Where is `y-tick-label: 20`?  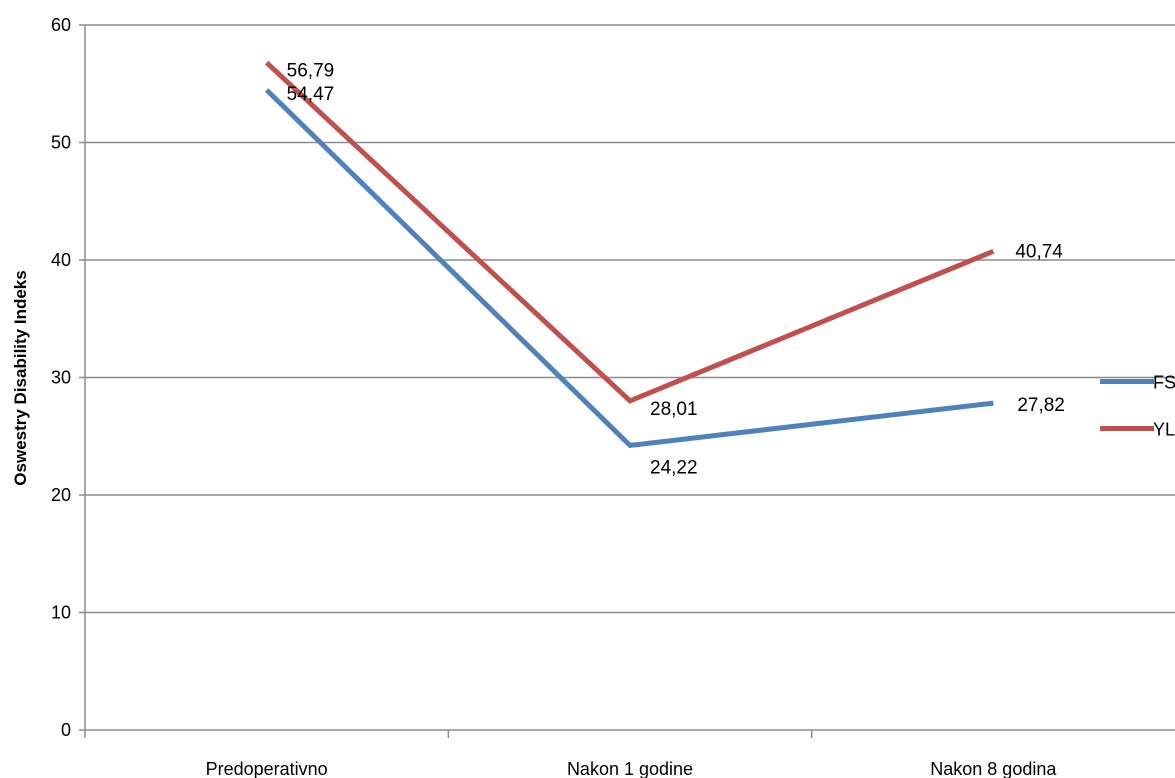
y-tick-label: 20 is located at coordinates (61, 495).